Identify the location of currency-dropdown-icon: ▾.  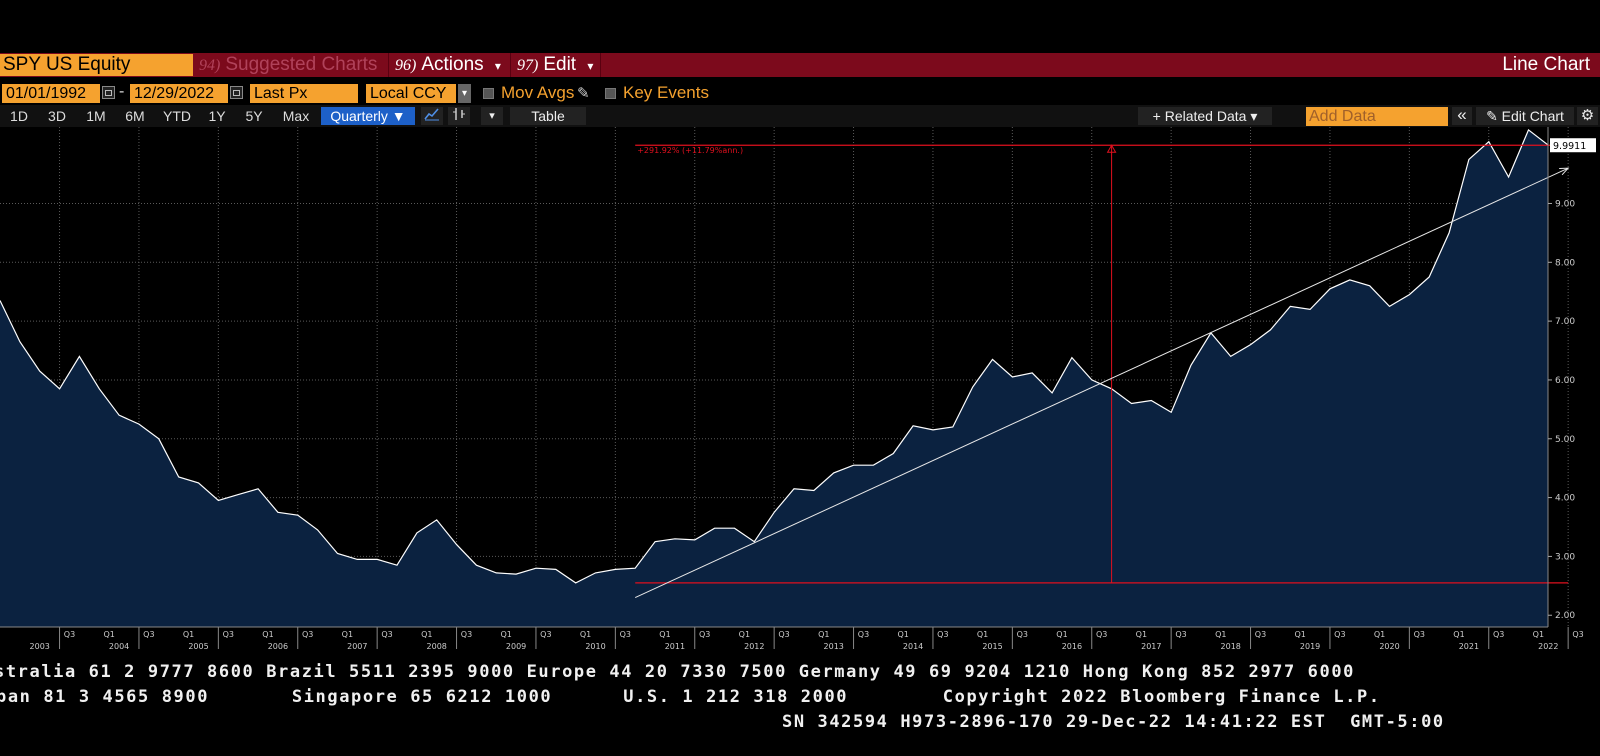
(464, 93).